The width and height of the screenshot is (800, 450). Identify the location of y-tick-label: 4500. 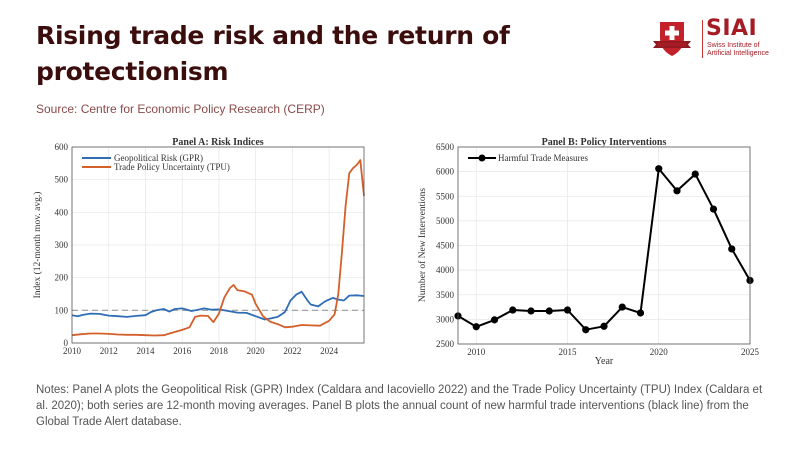
(445, 246).